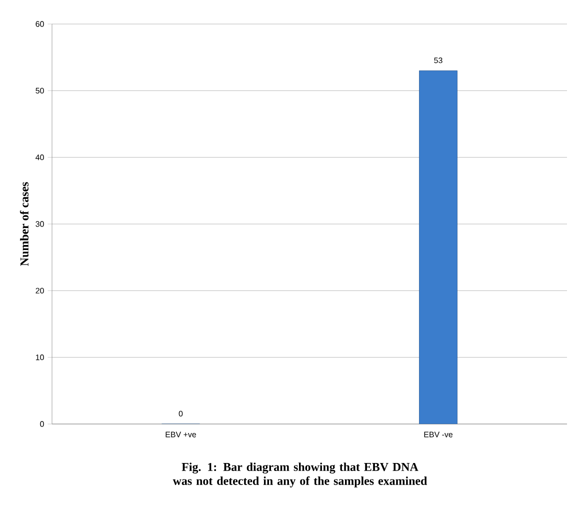 The width and height of the screenshot is (574, 513). I want to click on caption: Fig. 1: Bar diagram showing that EBV DNA was not detected in any of the samples examined, so click(300, 475).